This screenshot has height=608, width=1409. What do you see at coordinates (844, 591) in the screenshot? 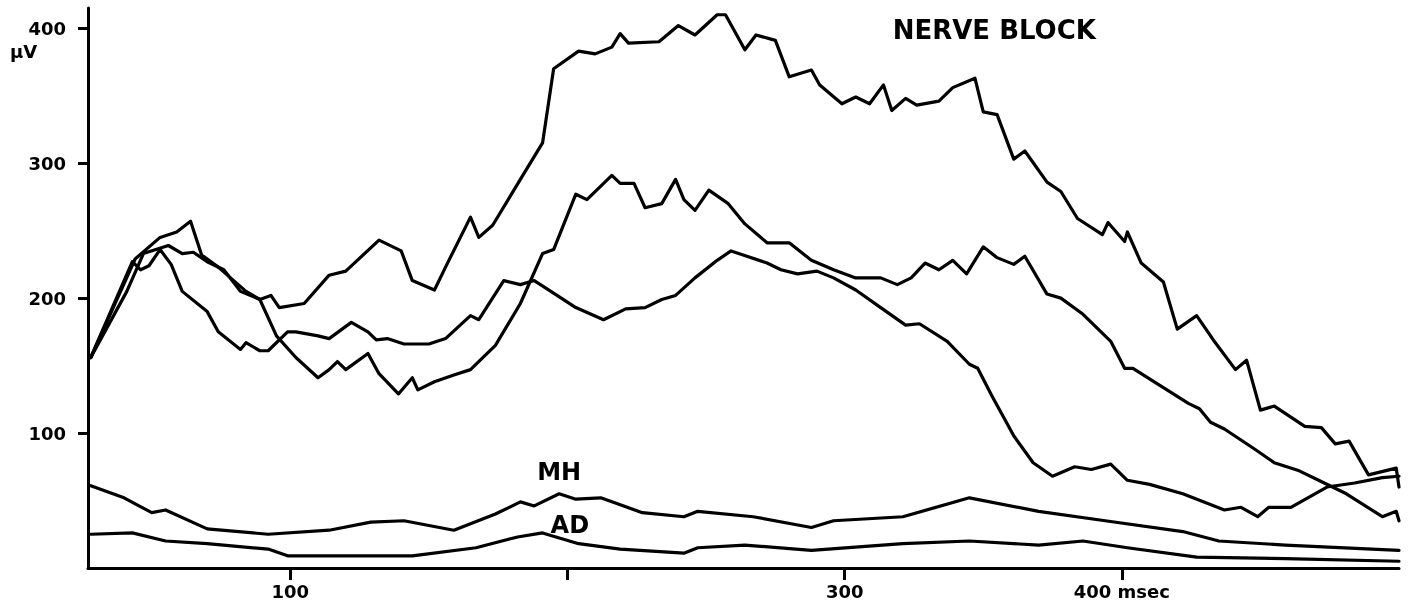
I see `x-tick-label: 300` at bounding box center [844, 591].